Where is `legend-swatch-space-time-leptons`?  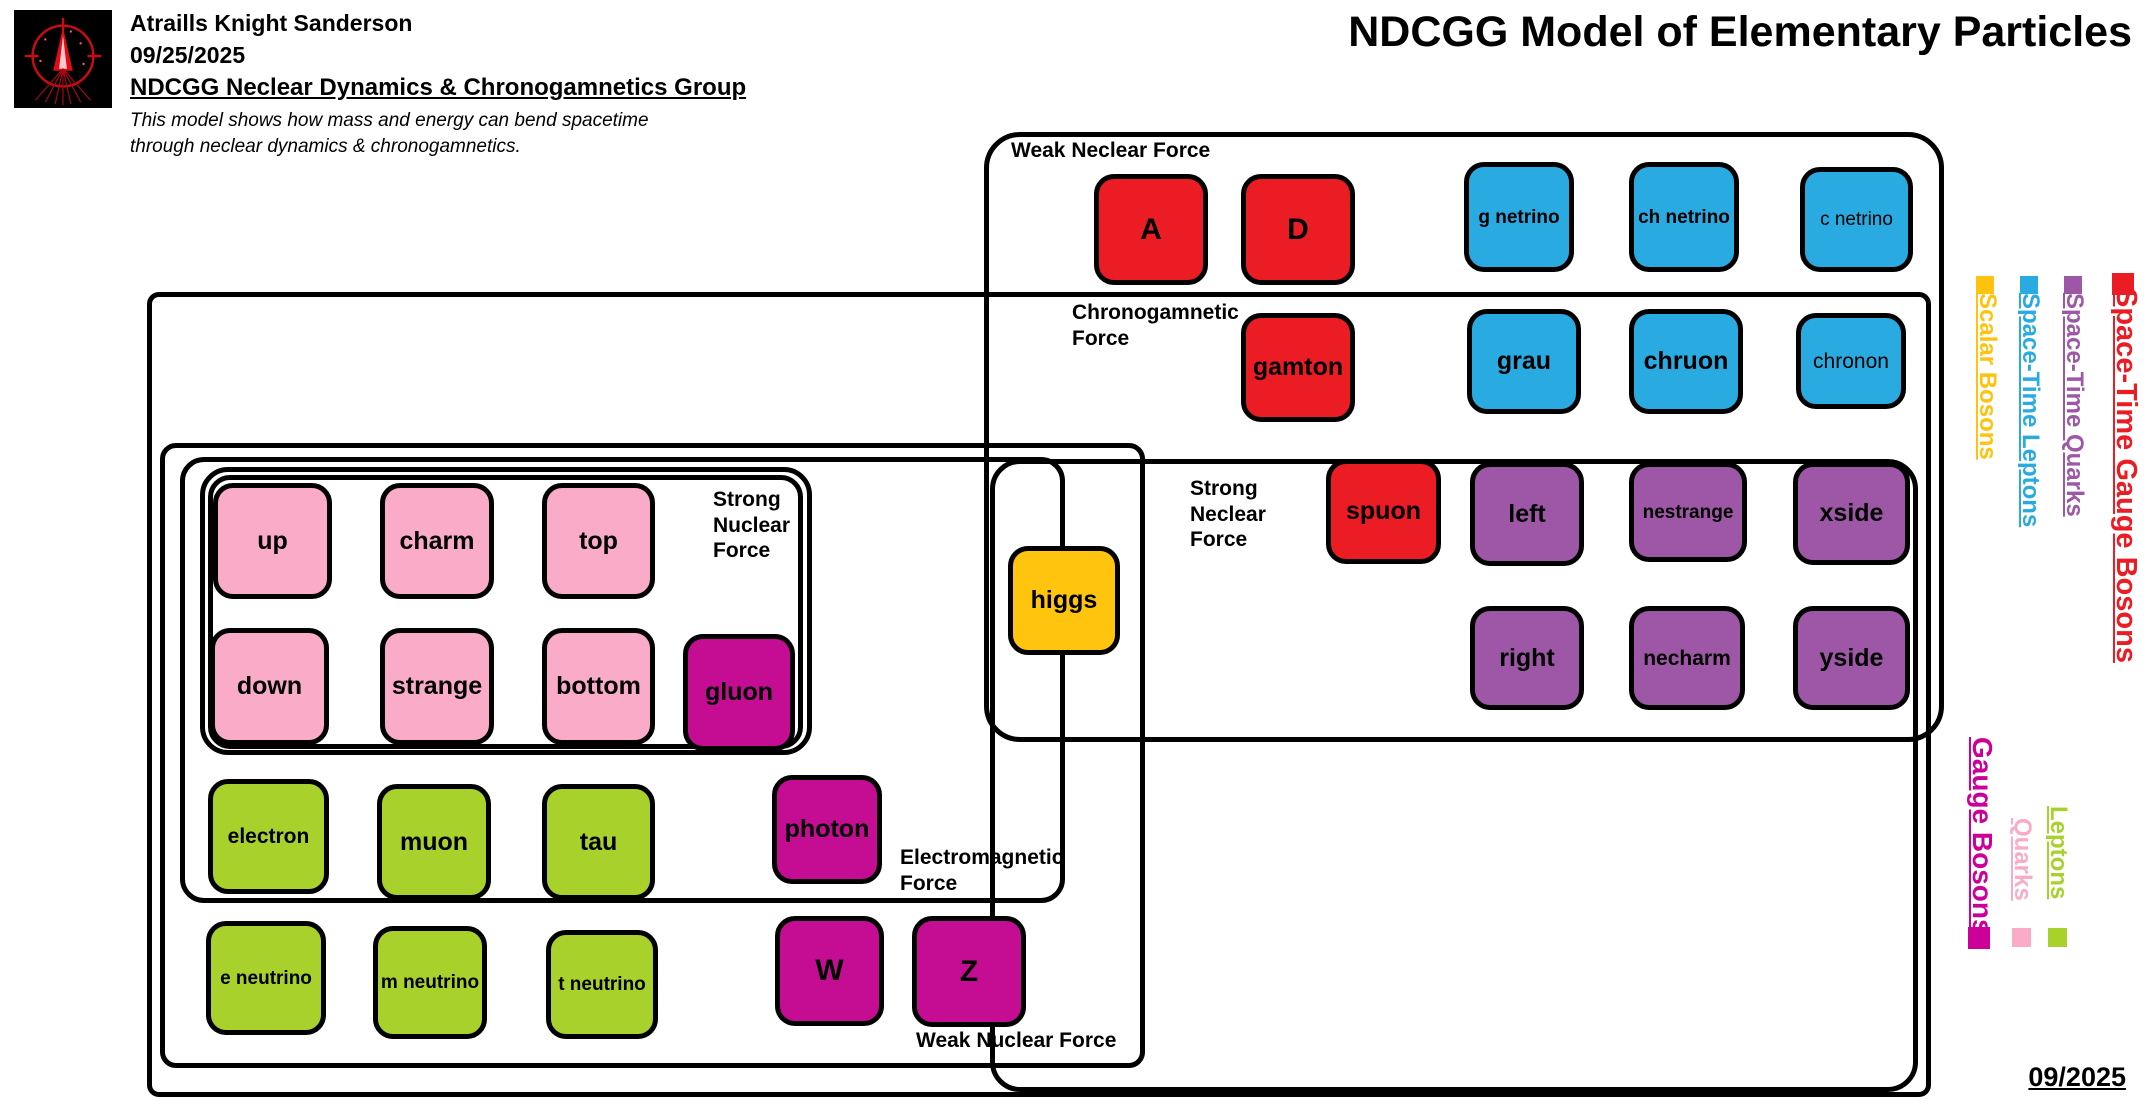
legend-swatch-space-time-leptons is located at coordinates (2029, 285).